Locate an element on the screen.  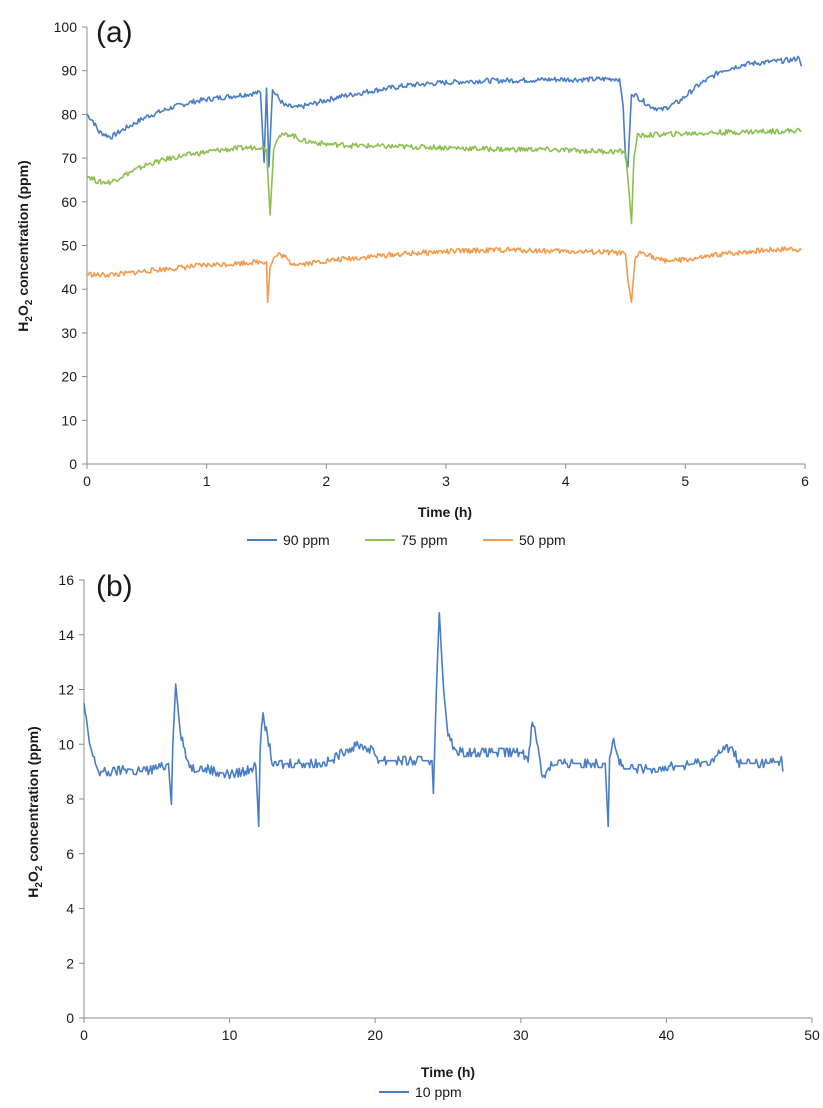
y-tick-label: 12 is located at coordinates (66, 690).